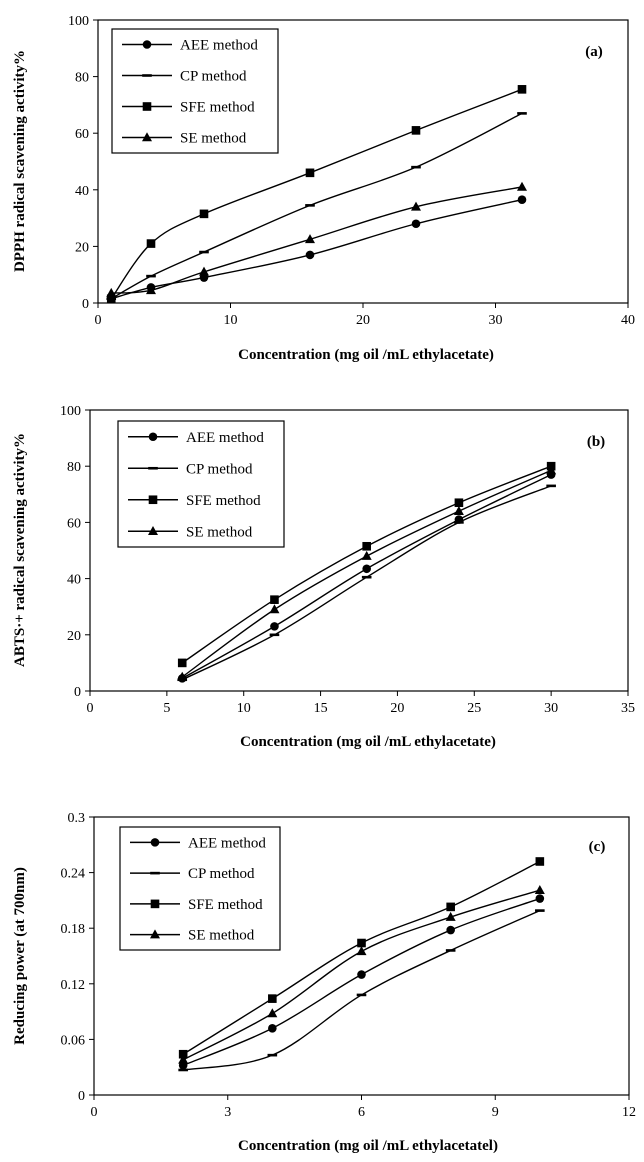  What do you see at coordinates (73, 874) in the screenshot?
I see `y-tick-label: 0.24` at bounding box center [73, 874].